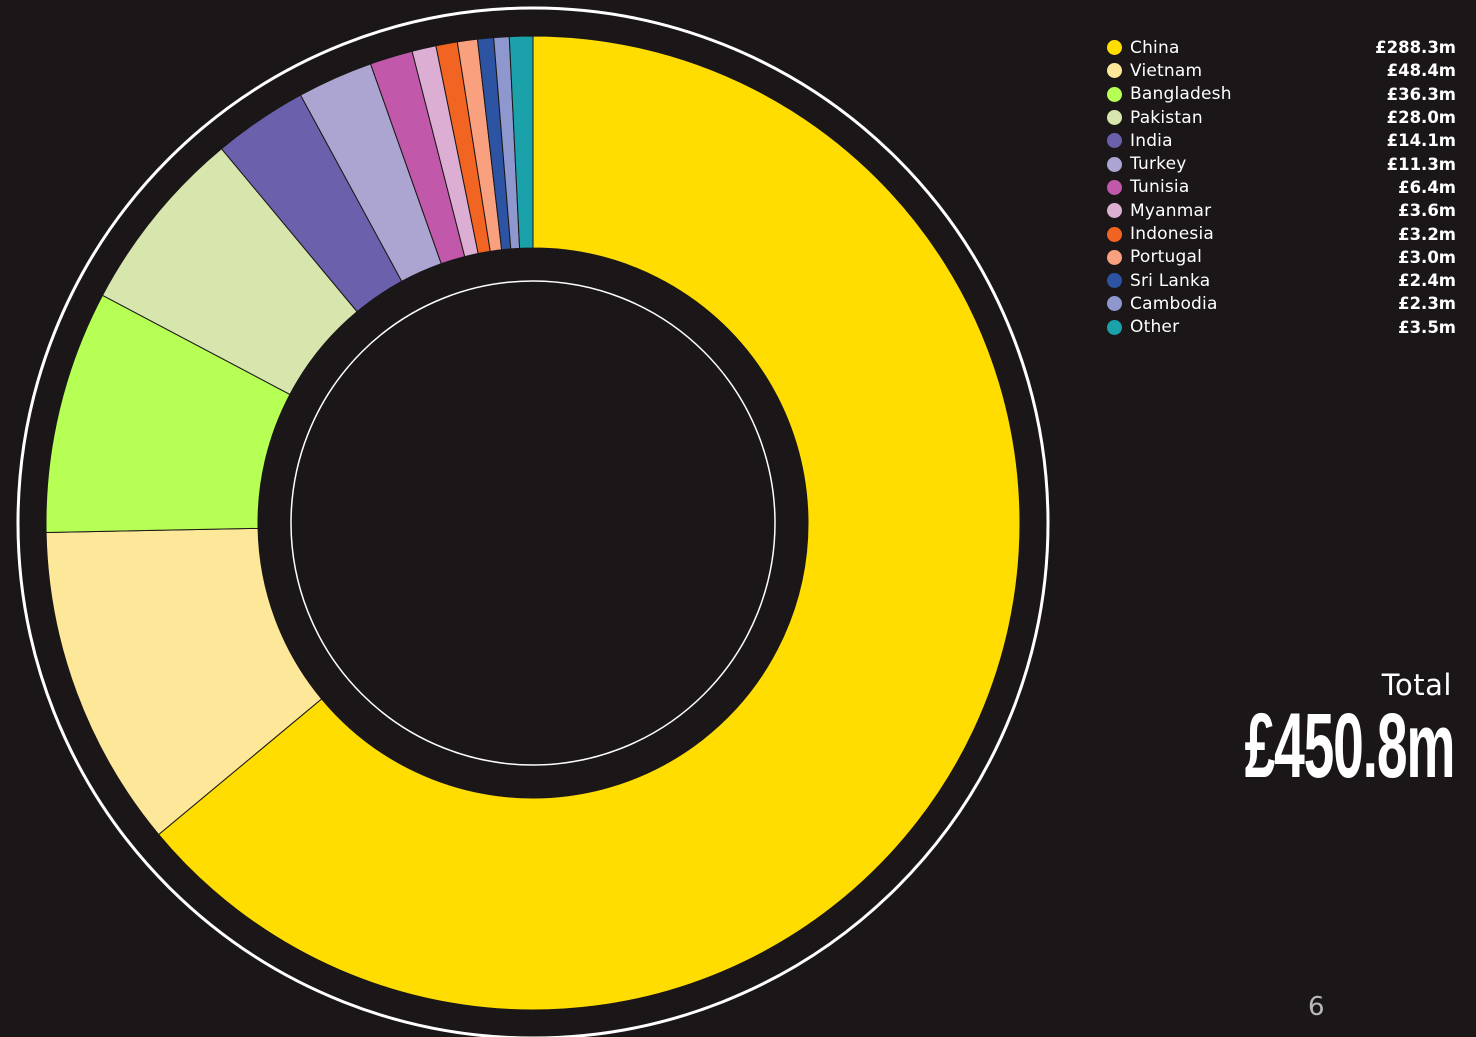  What do you see at coordinates (1166, 70) in the screenshot?
I see `legend-label: Vietnam` at bounding box center [1166, 70].